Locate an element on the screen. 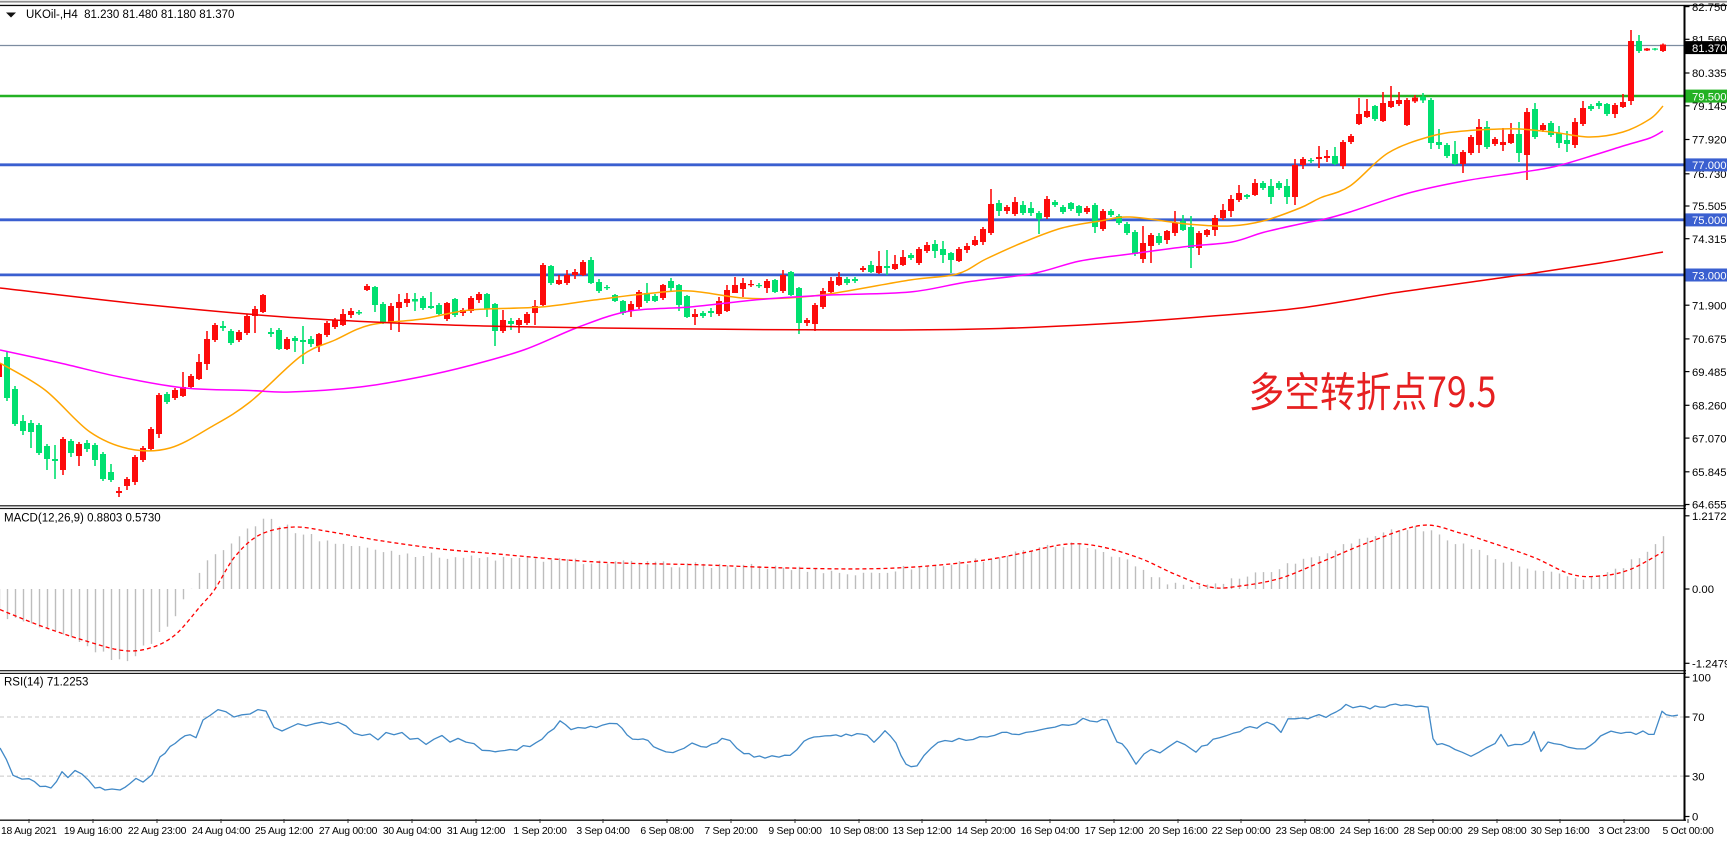  svg-text: 27 Aug 00:00 is located at coordinates (348, 831).